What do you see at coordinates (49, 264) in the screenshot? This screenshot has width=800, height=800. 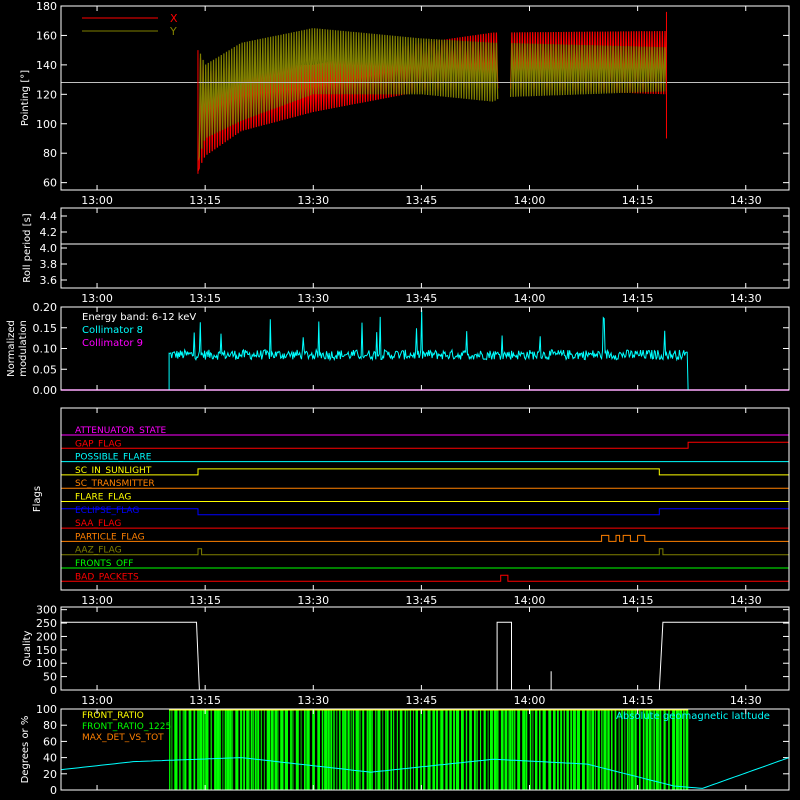 I see `roll-ytick-label: 3.8` at bounding box center [49, 264].